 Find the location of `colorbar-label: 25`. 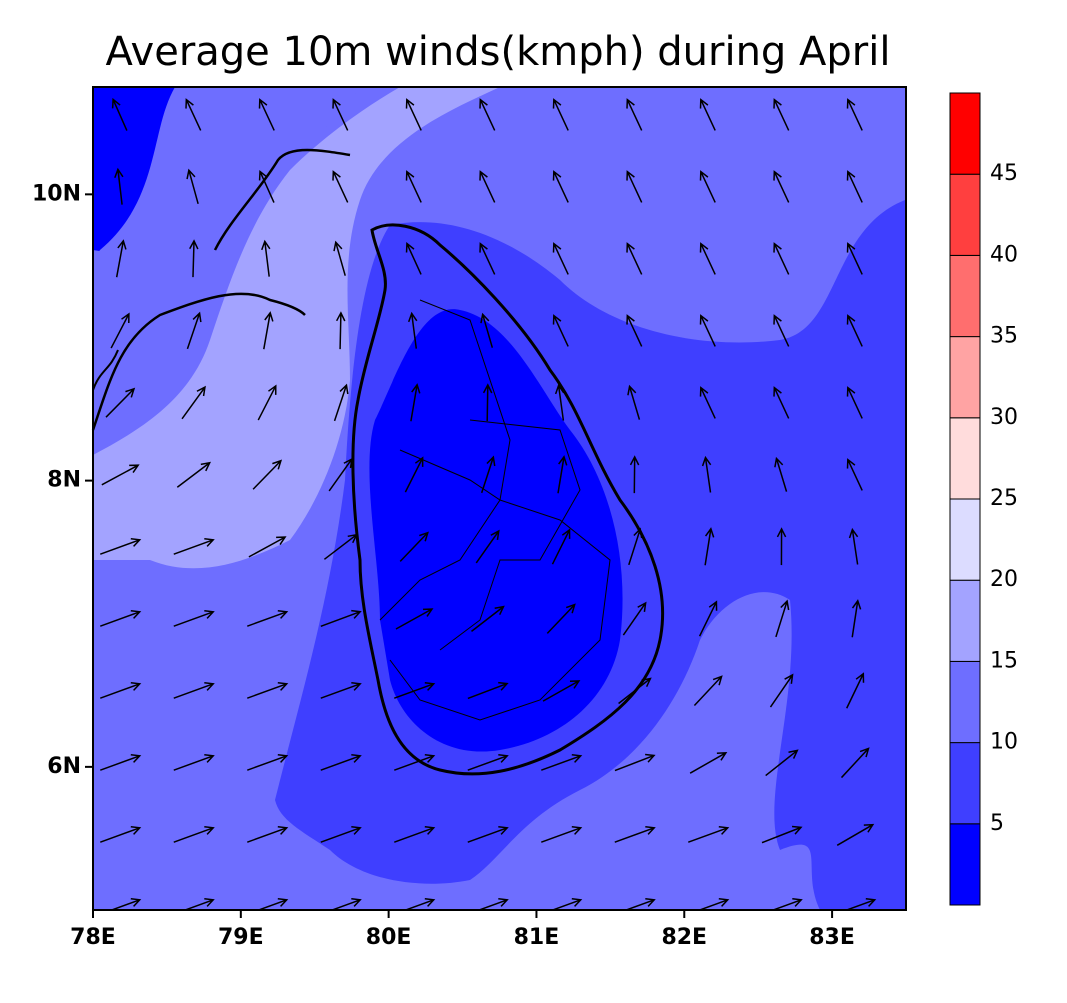

colorbar-label: 25 is located at coordinates (1004, 498).